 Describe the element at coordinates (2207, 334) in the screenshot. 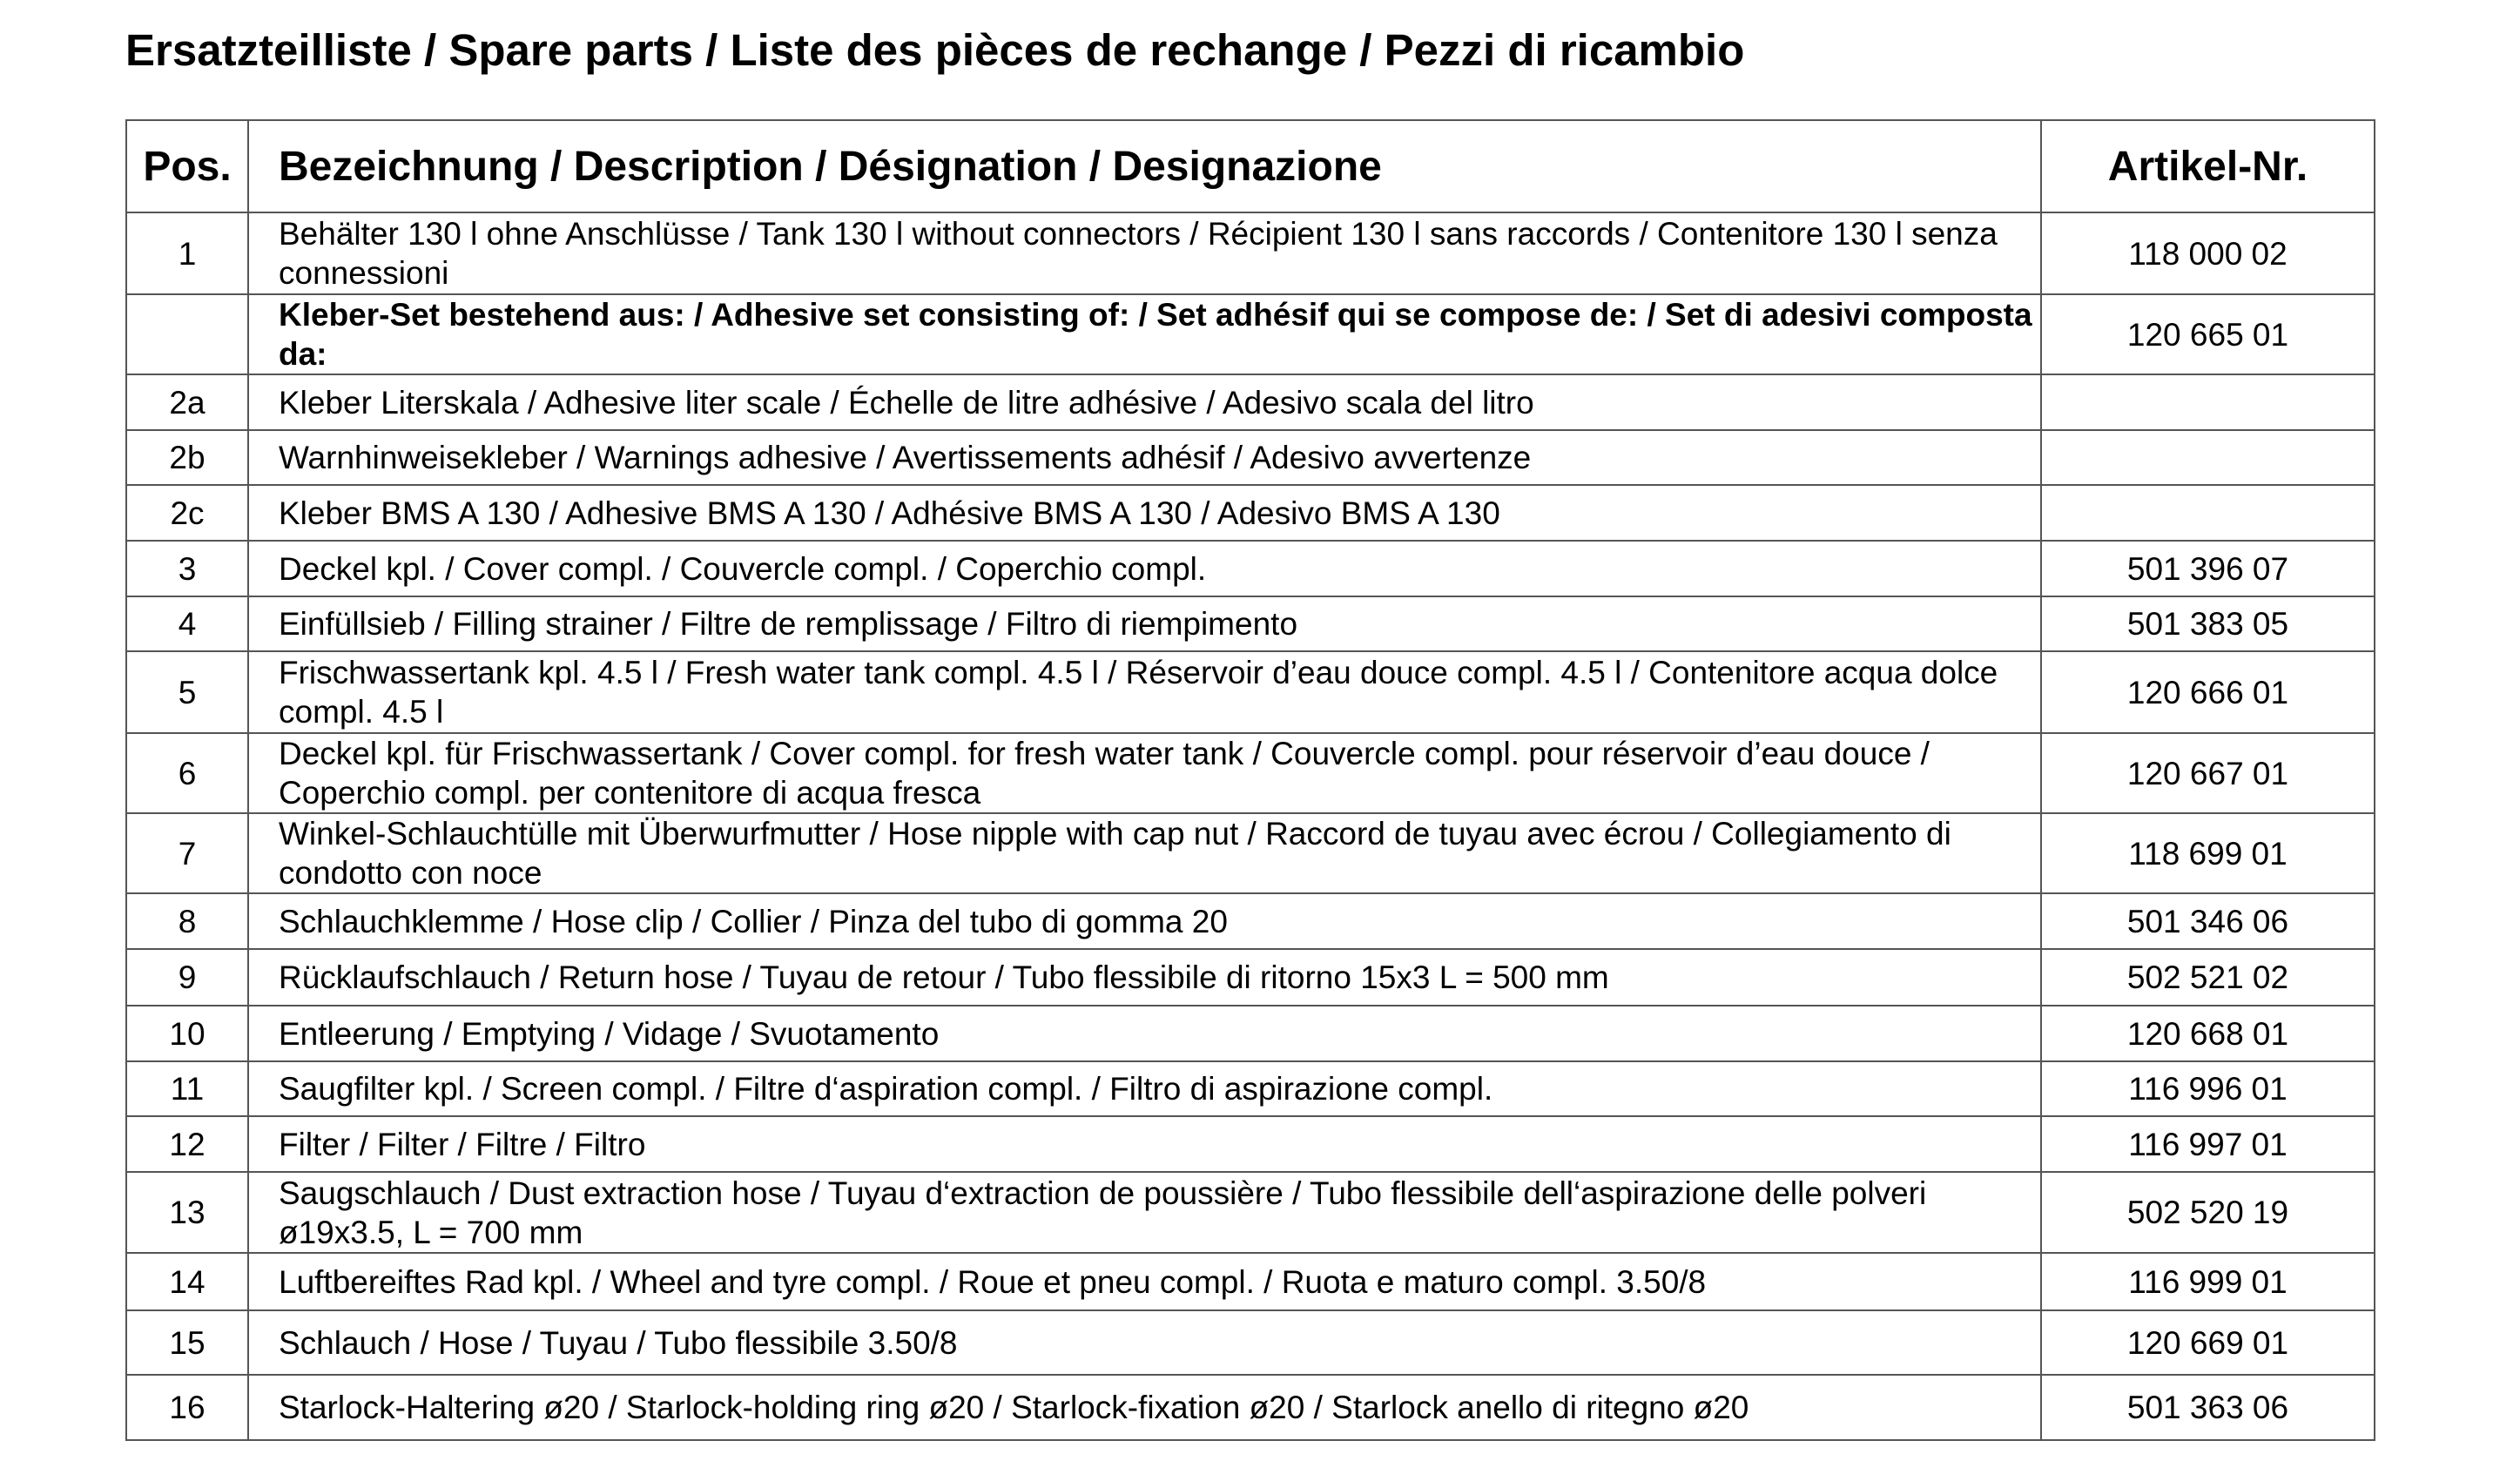

I see `cell-article-number: 120 665 01` at that location.